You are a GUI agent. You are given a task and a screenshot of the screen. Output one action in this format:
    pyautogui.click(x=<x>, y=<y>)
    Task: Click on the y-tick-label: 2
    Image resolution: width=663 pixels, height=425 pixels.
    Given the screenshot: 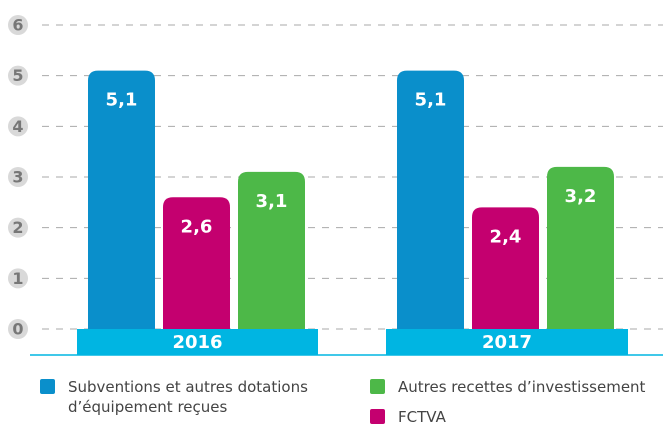 What is the action you would take?
    pyautogui.click(x=17, y=227)
    